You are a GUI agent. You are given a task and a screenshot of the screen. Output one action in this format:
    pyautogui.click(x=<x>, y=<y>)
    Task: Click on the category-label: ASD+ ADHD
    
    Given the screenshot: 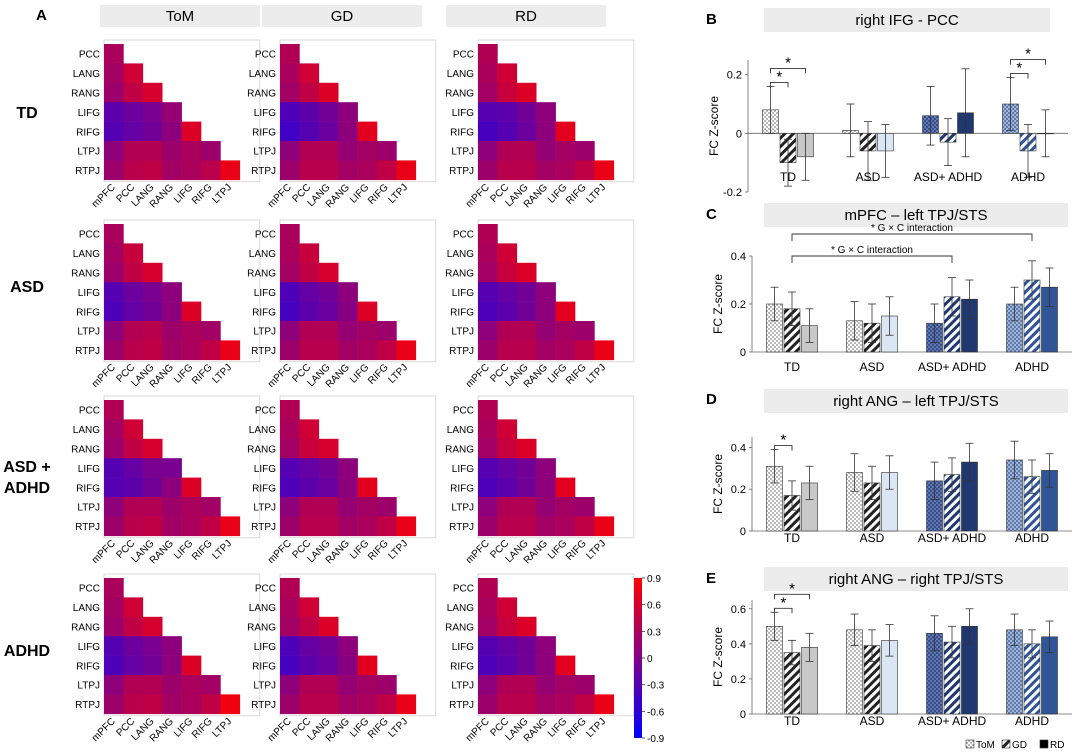 What is the action you would take?
    pyautogui.click(x=952, y=367)
    